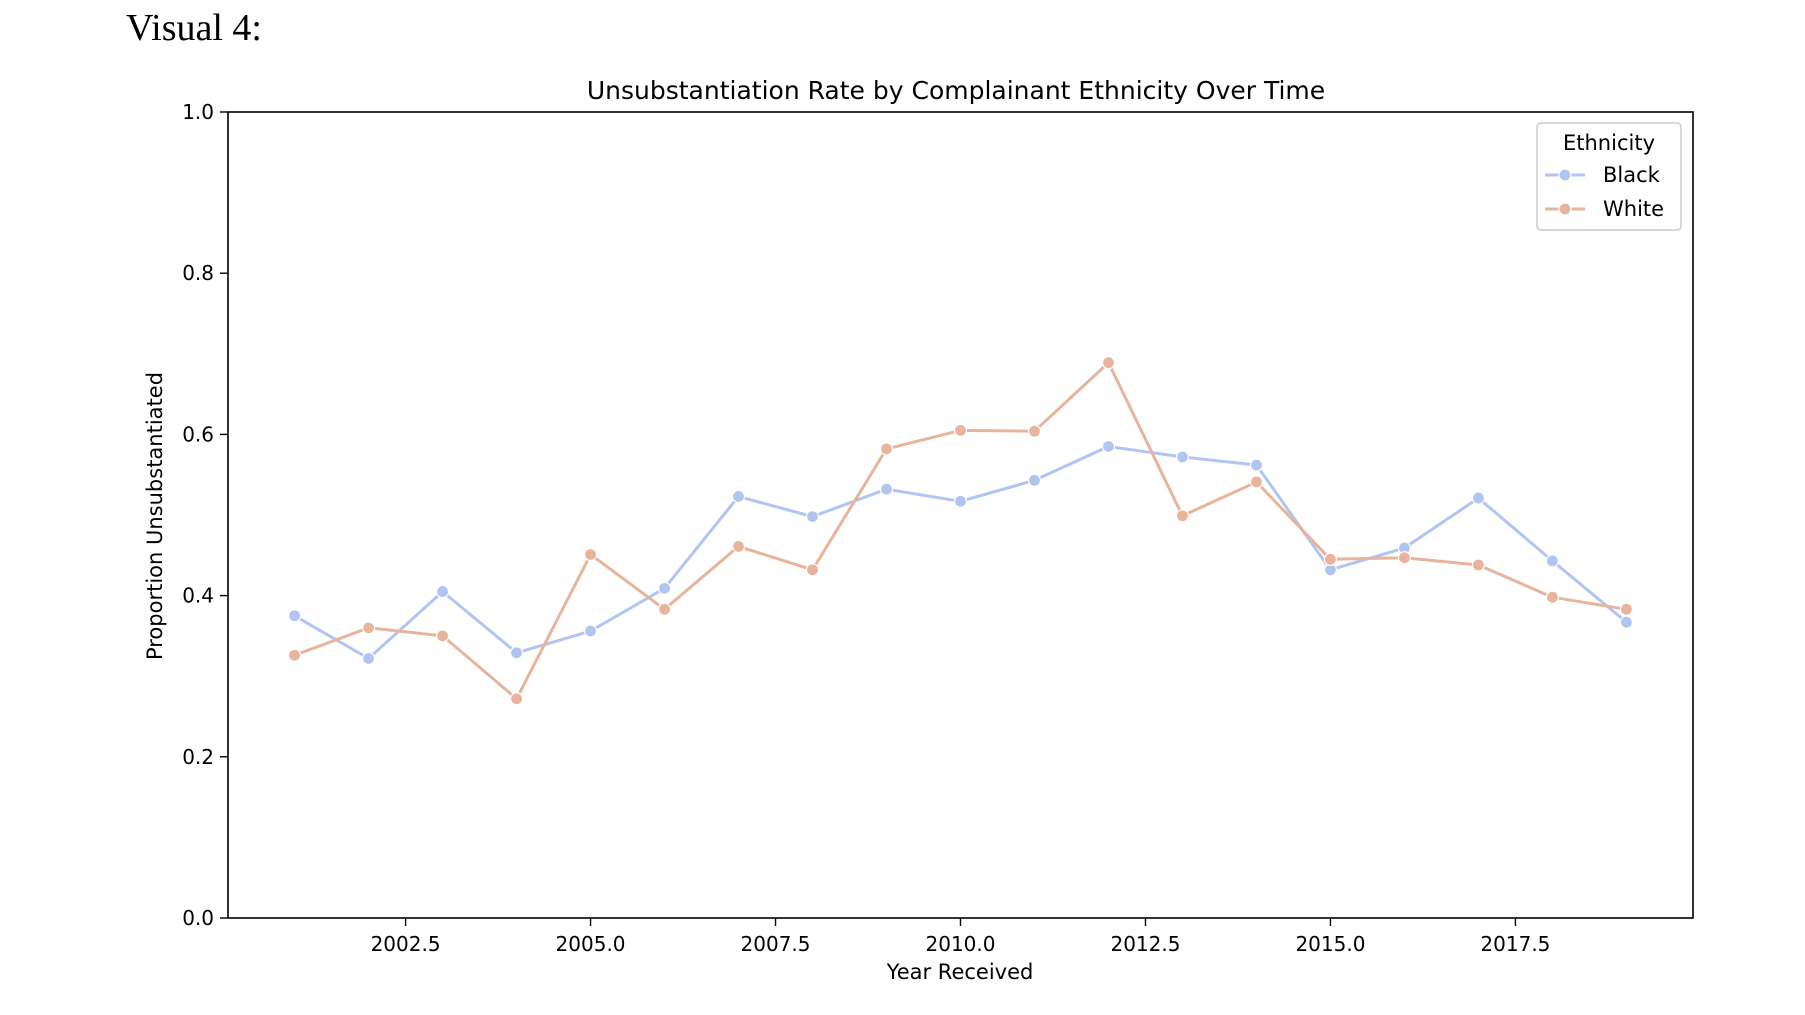  What do you see at coordinates (198, 112) in the screenshot?
I see `y-tick-label: 1.0` at bounding box center [198, 112].